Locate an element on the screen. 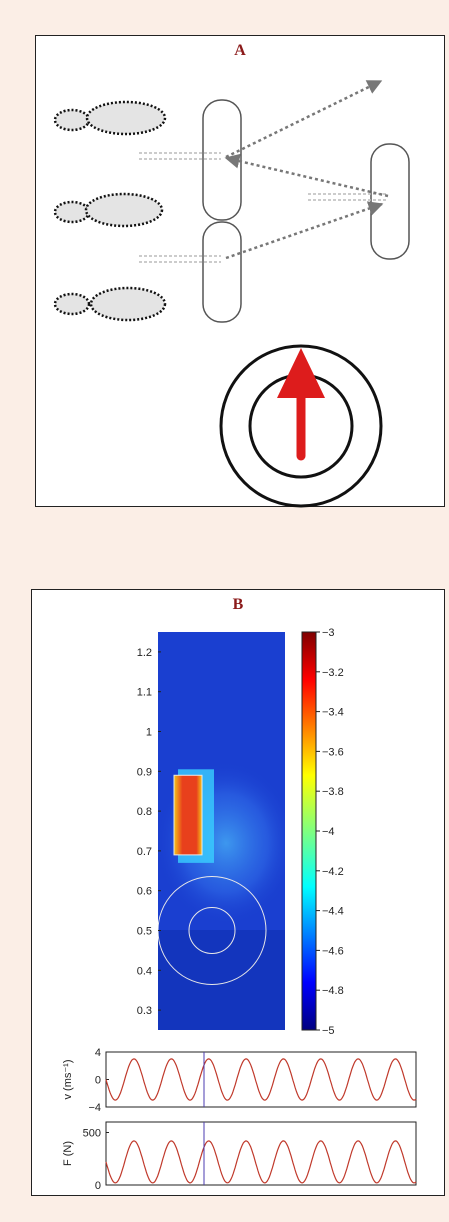 The width and height of the screenshot is (449, 1222). heatmap-y-tick-label-9: 1.2 is located at coordinates (144, 653).